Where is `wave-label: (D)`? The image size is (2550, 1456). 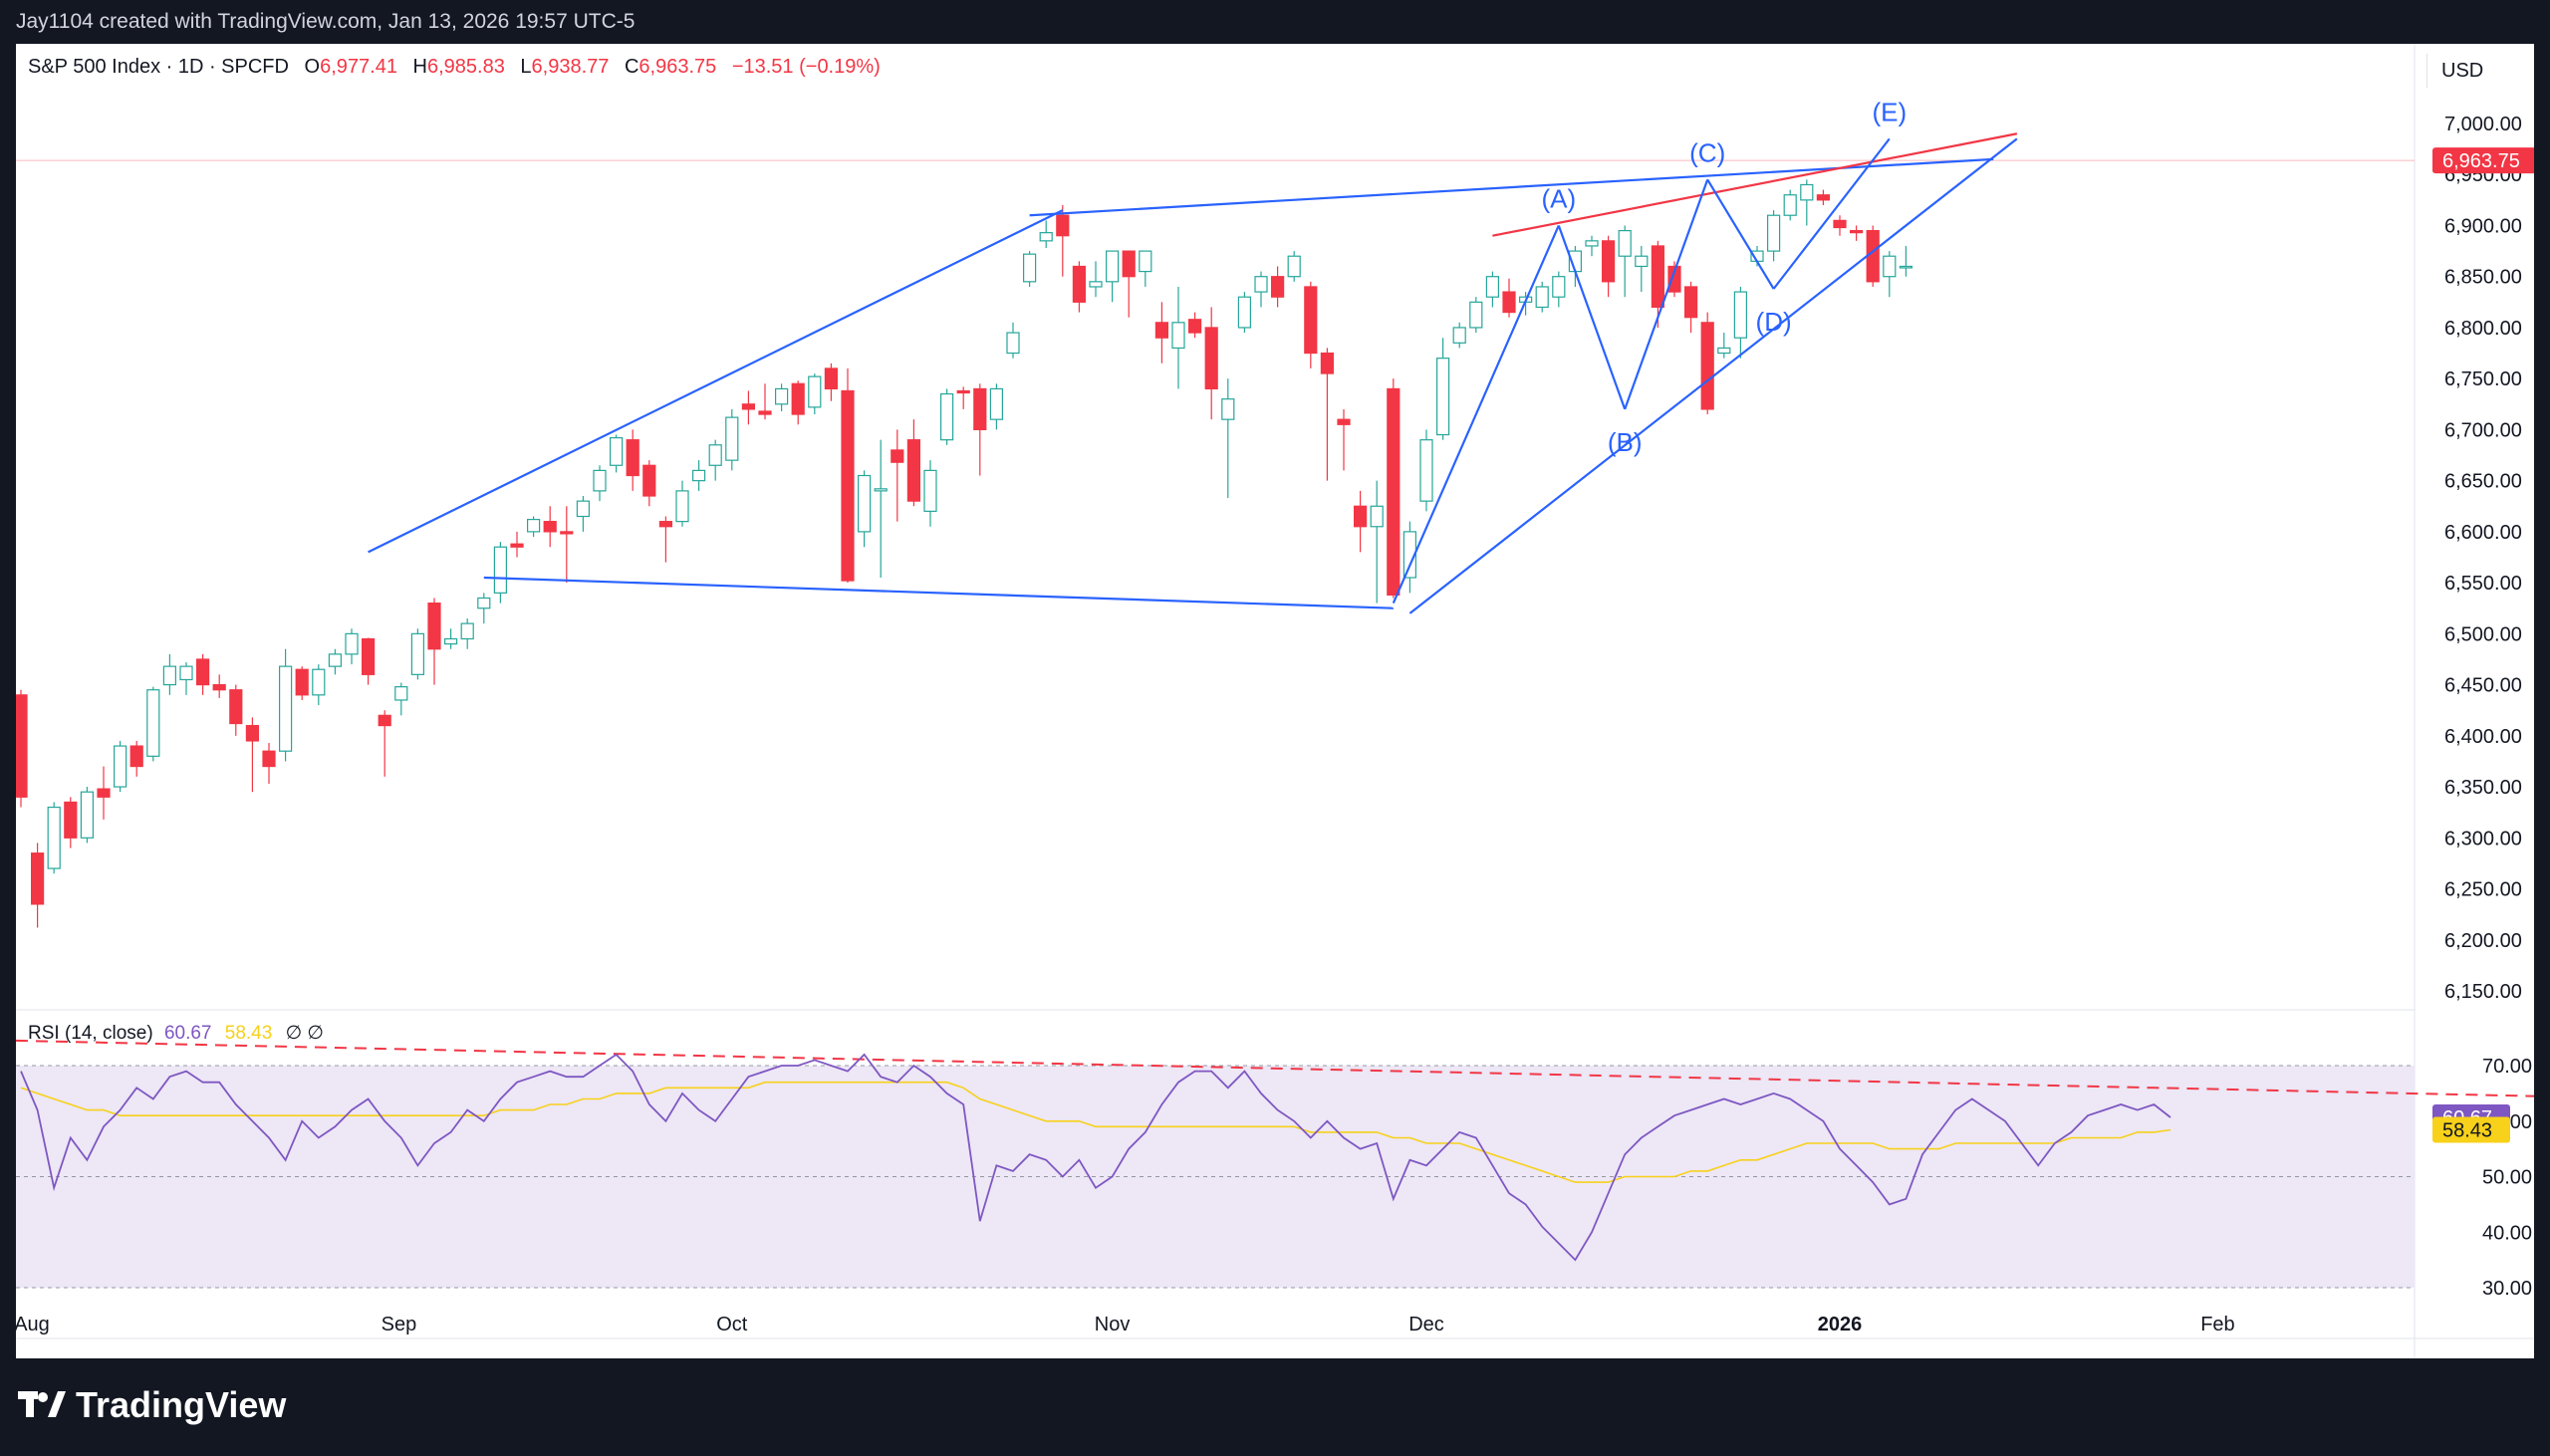
wave-label: (D) is located at coordinates (1774, 322).